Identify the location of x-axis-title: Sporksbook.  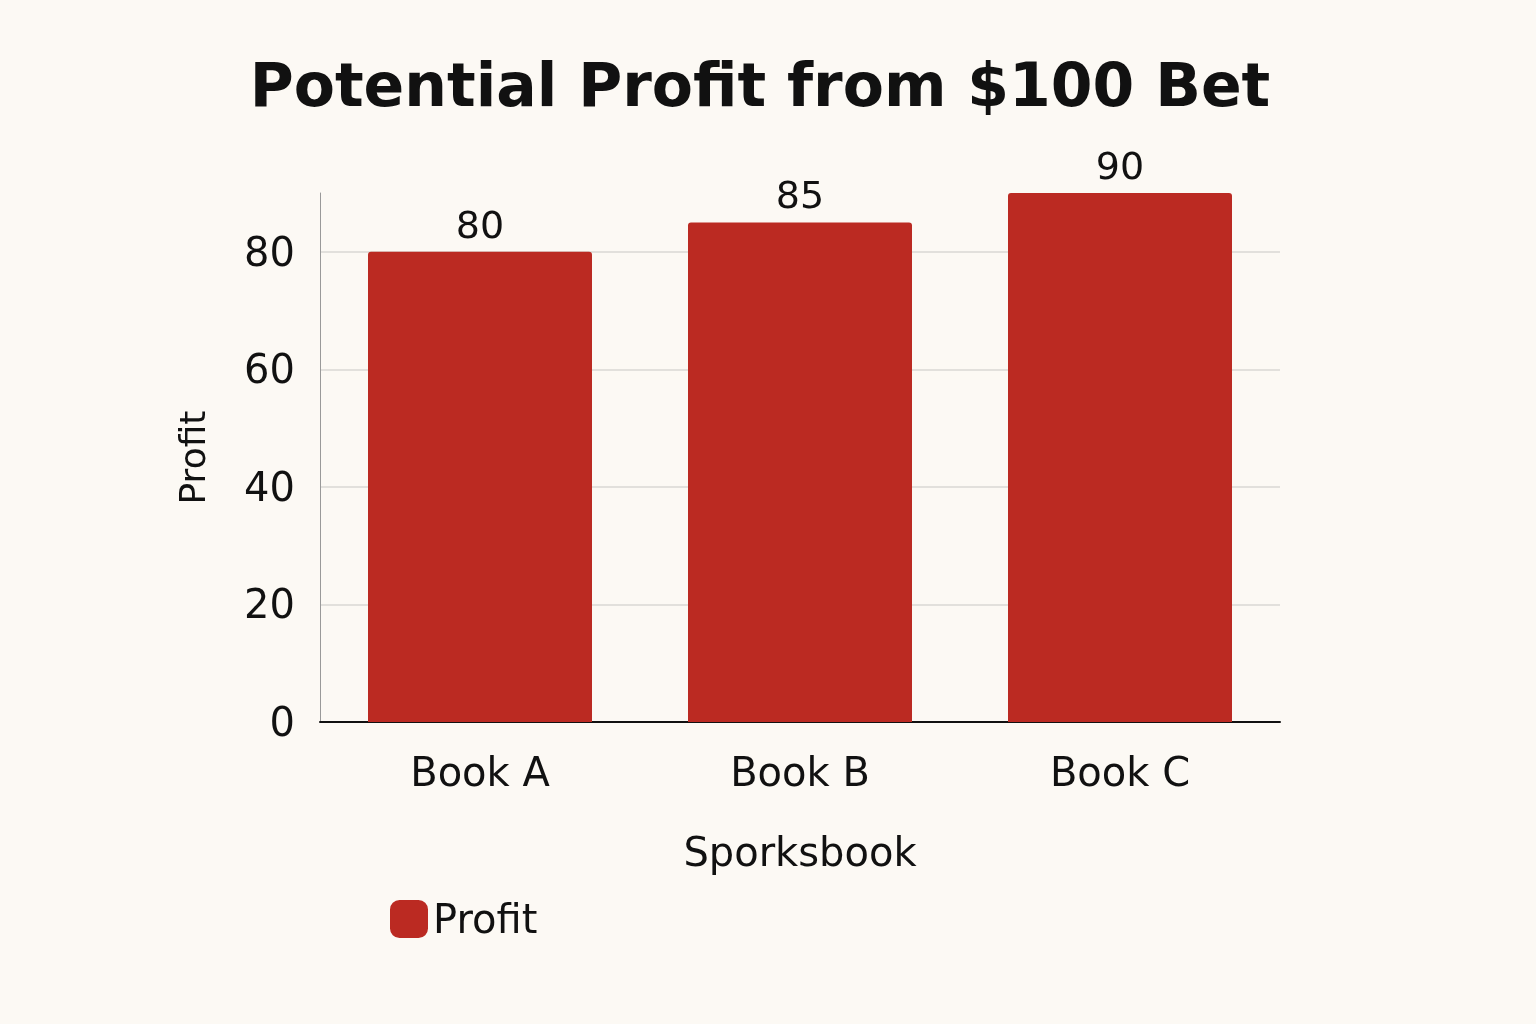
(800, 852).